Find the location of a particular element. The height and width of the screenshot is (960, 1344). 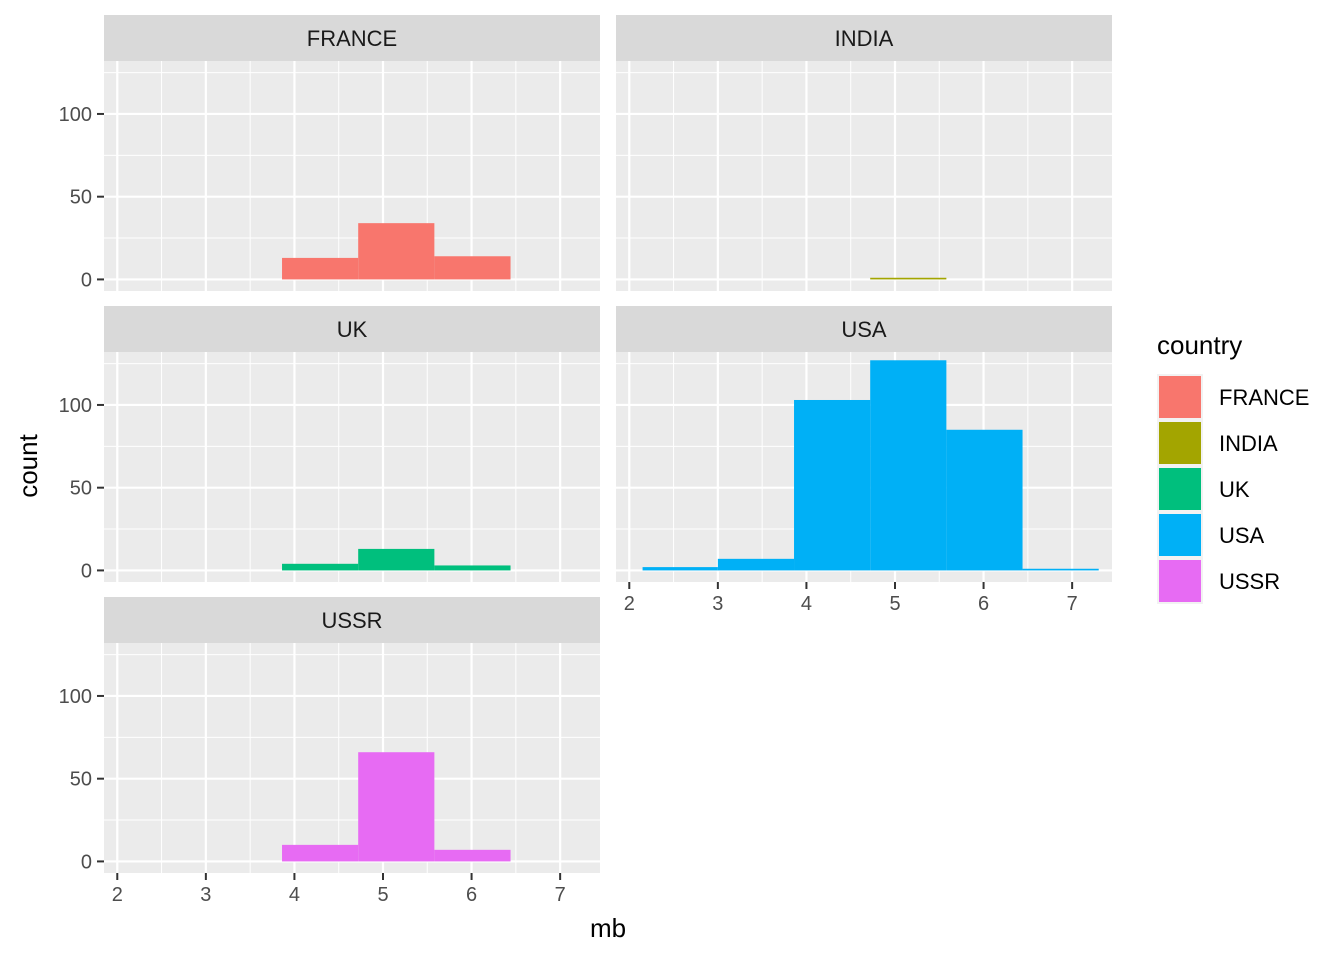

legend-label: USA is located at coordinates (1242, 535).